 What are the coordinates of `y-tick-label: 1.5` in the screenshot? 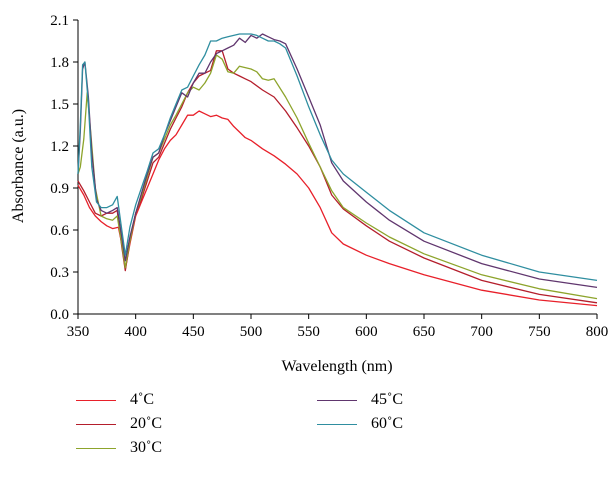 It's located at (59, 105).